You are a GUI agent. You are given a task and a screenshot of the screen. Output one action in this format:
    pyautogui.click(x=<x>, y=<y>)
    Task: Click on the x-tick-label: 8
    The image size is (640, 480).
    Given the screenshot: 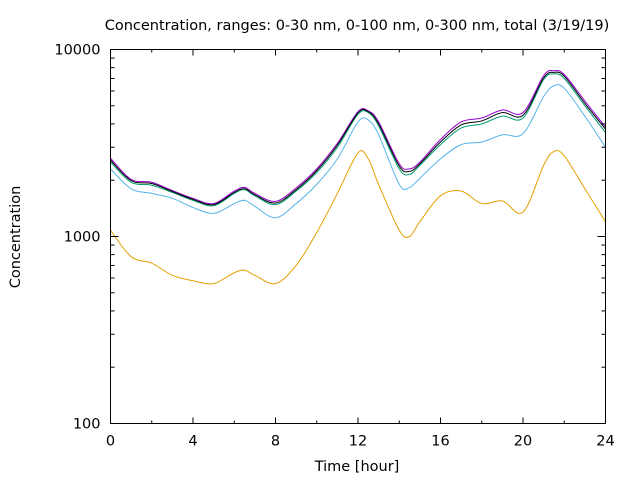 What is the action you would take?
    pyautogui.click(x=275, y=442)
    